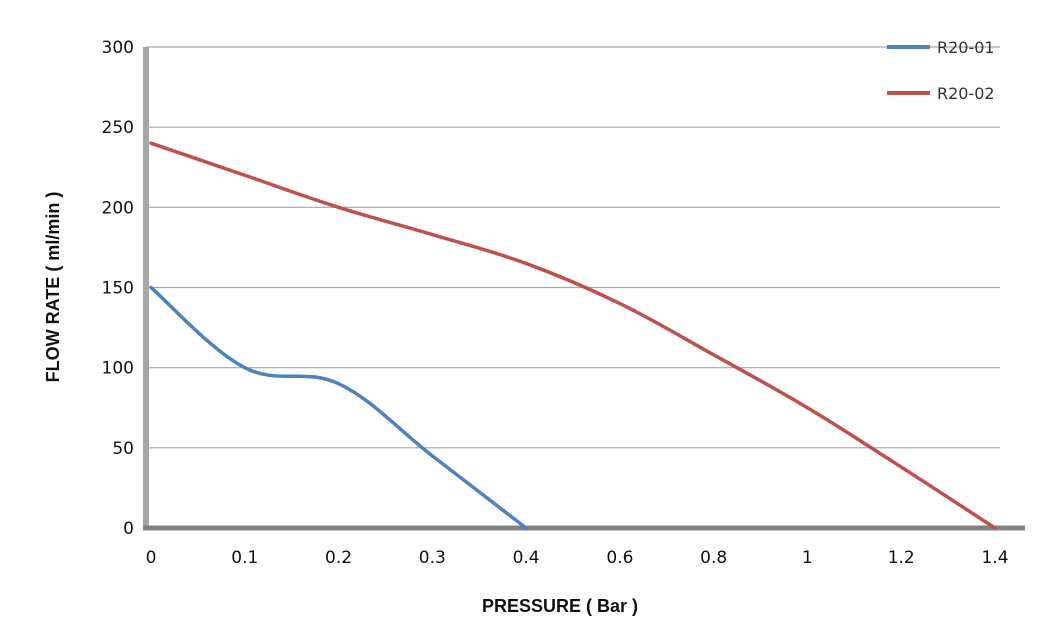 The width and height of the screenshot is (1061, 636). Describe the element at coordinates (128, 529) in the screenshot. I see `y-tick-0: 0` at that location.